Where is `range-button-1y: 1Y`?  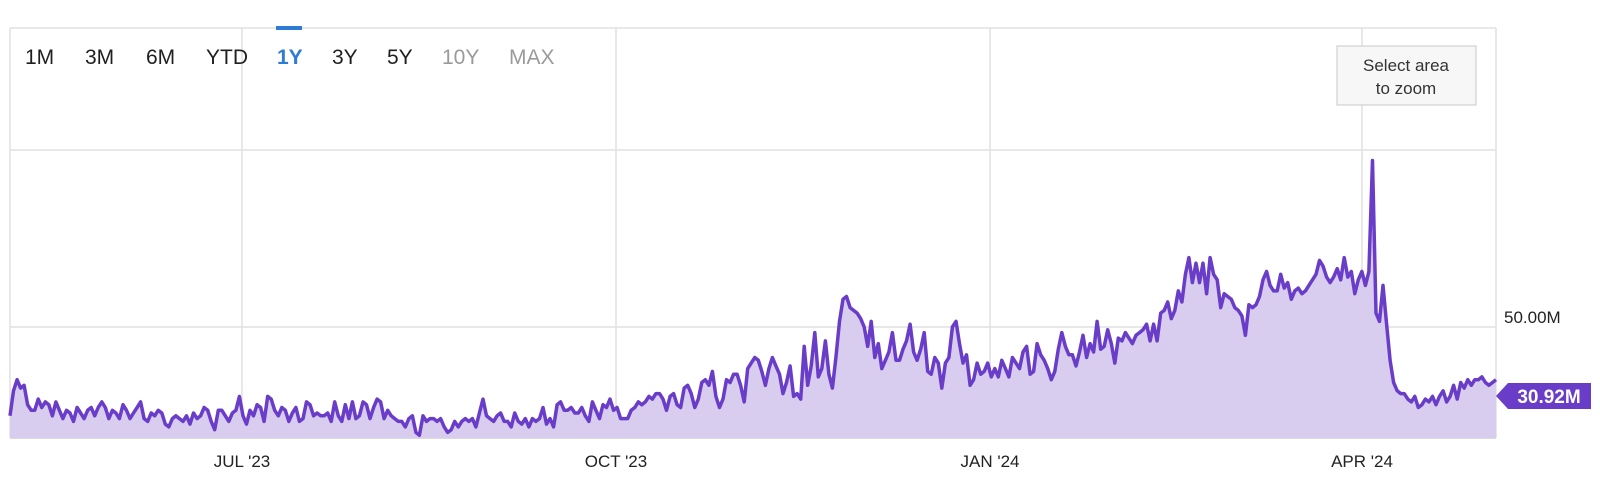 range-button-1y: 1Y is located at coordinates (290, 57).